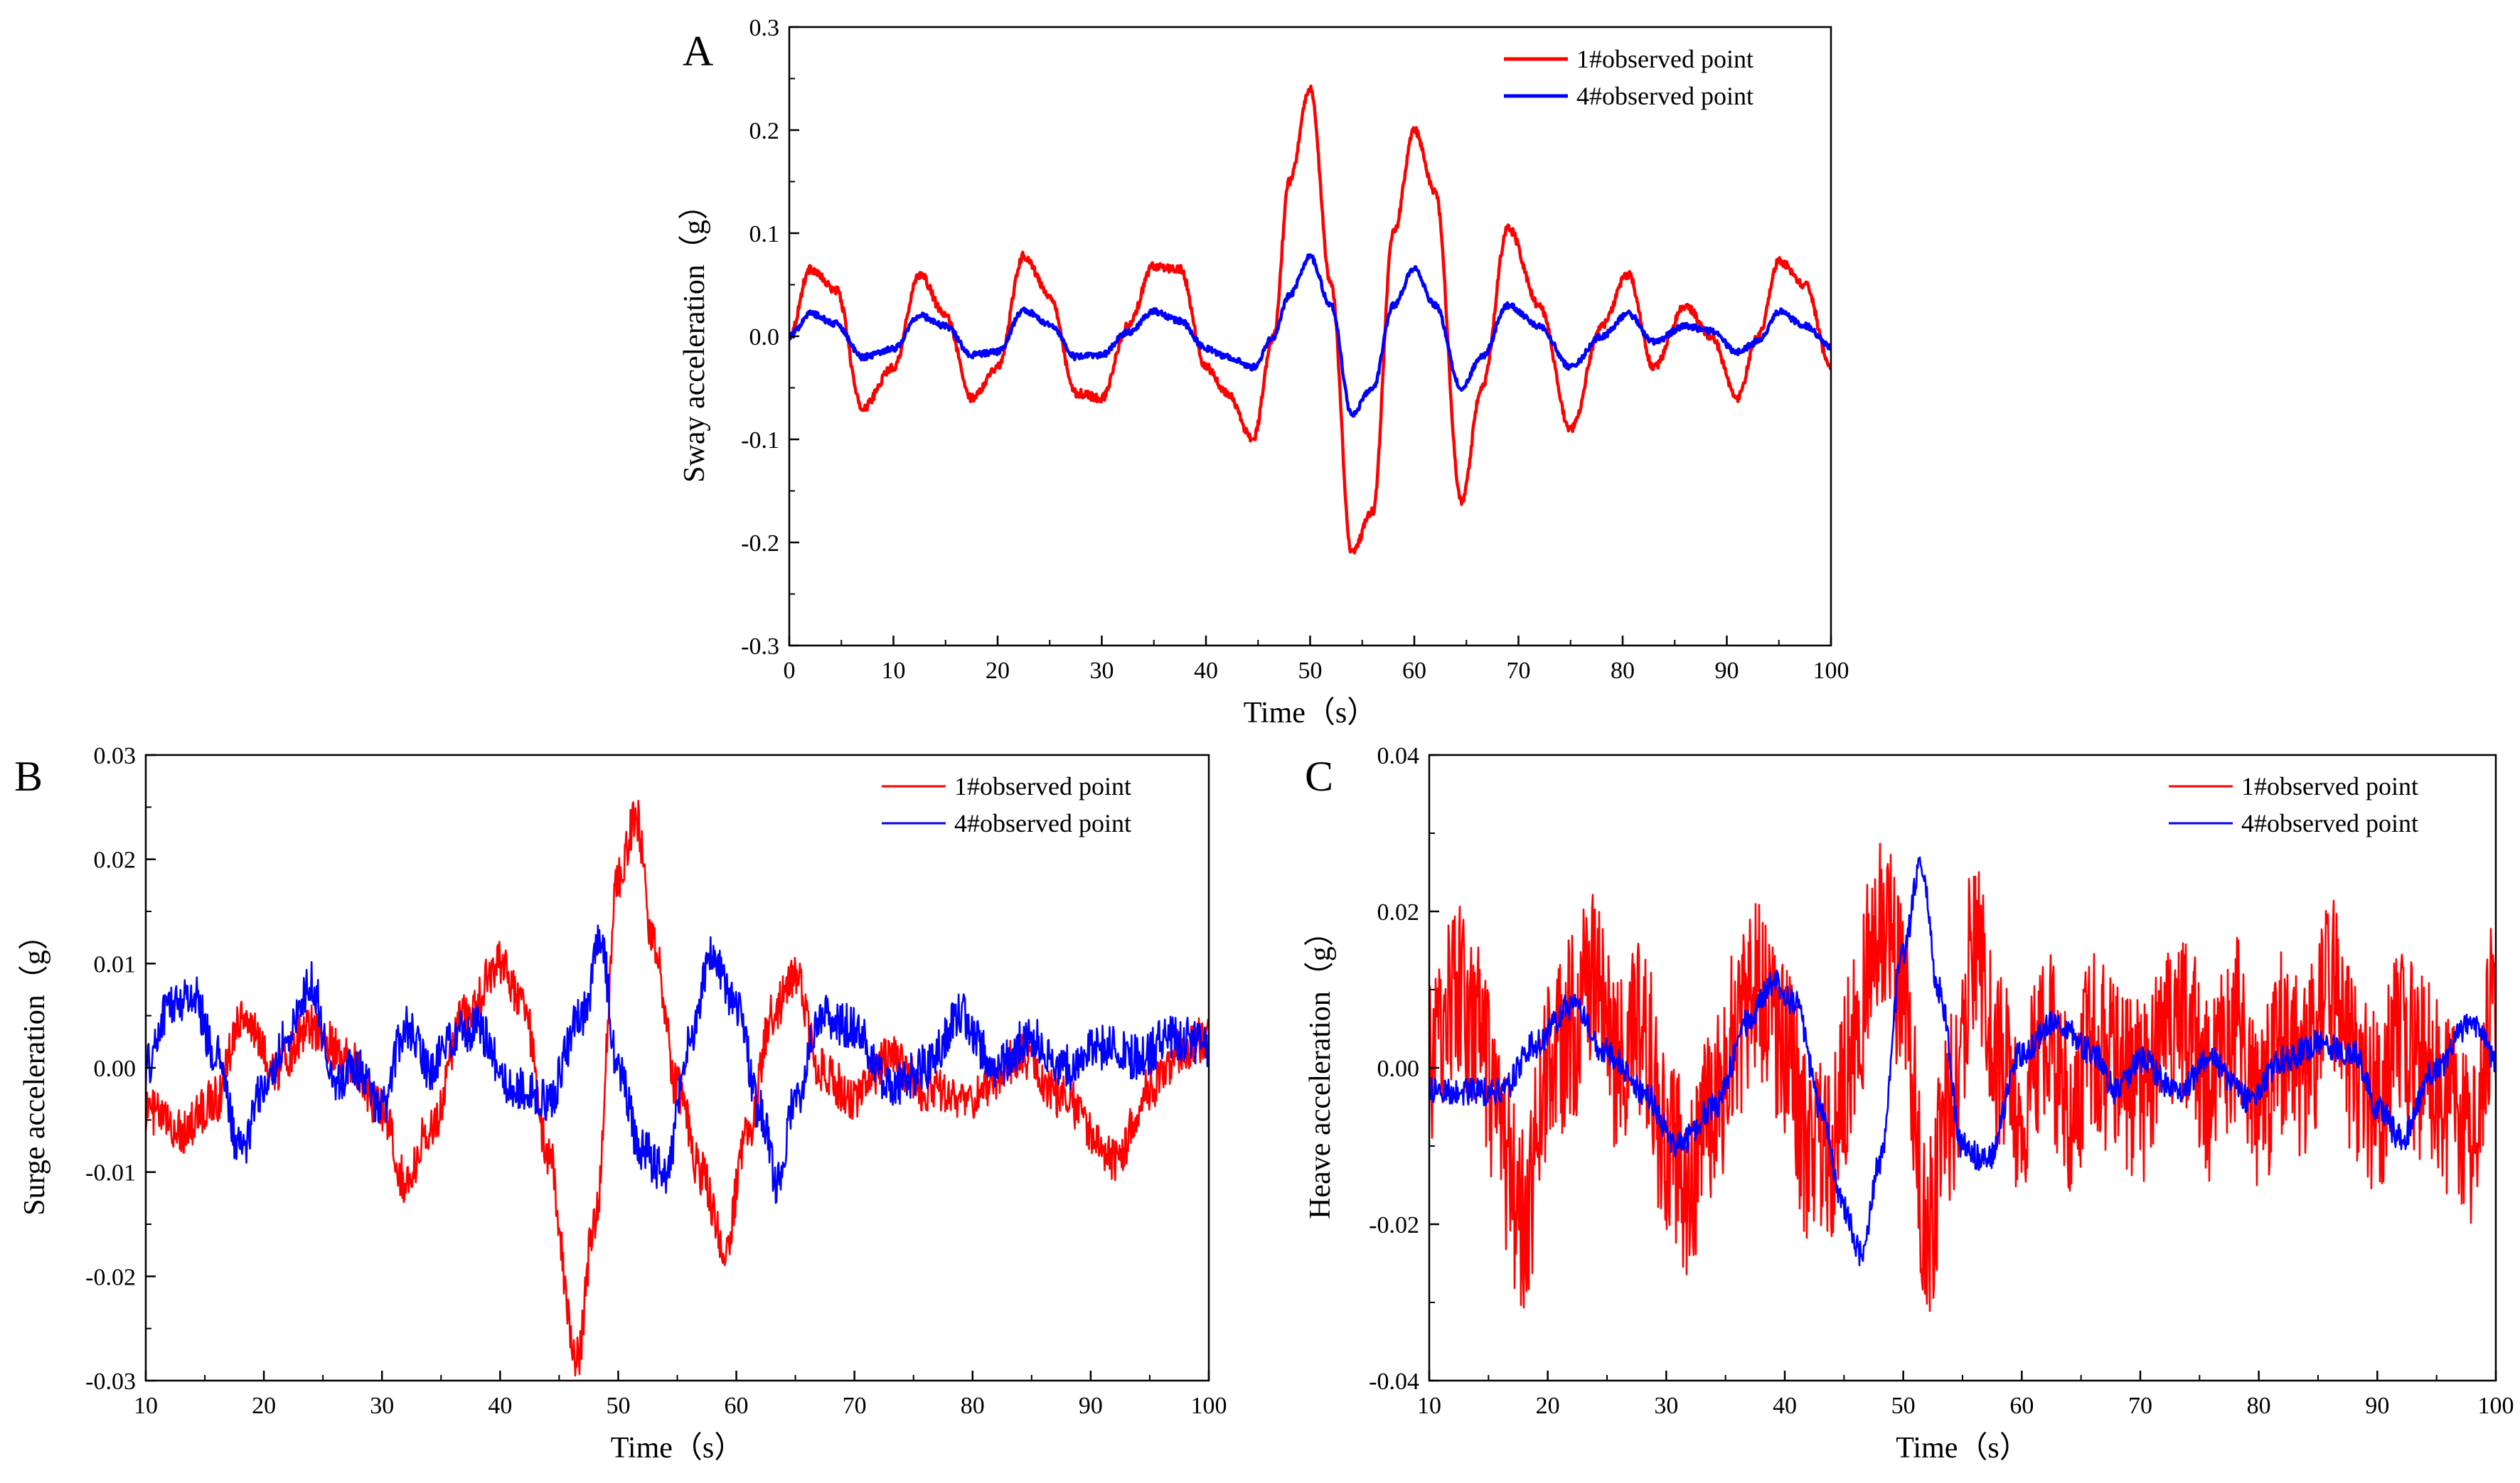 The image size is (2520, 1483). Describe the element at coordinates (110, 1173) in the screenshot. I see `y-tick-label: -0.01` at that location.